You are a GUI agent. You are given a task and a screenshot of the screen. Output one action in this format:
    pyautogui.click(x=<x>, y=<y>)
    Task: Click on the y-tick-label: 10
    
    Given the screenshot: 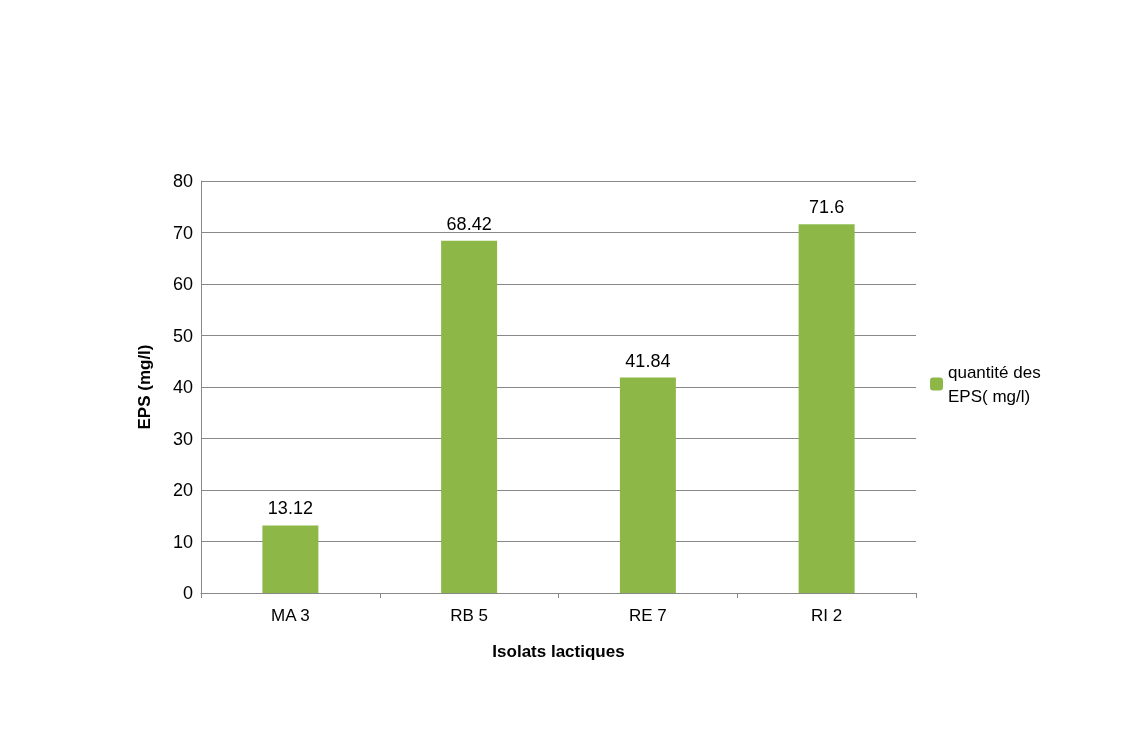 What is the action you would take?
    pyautogui.click(x=182, y=541)
    